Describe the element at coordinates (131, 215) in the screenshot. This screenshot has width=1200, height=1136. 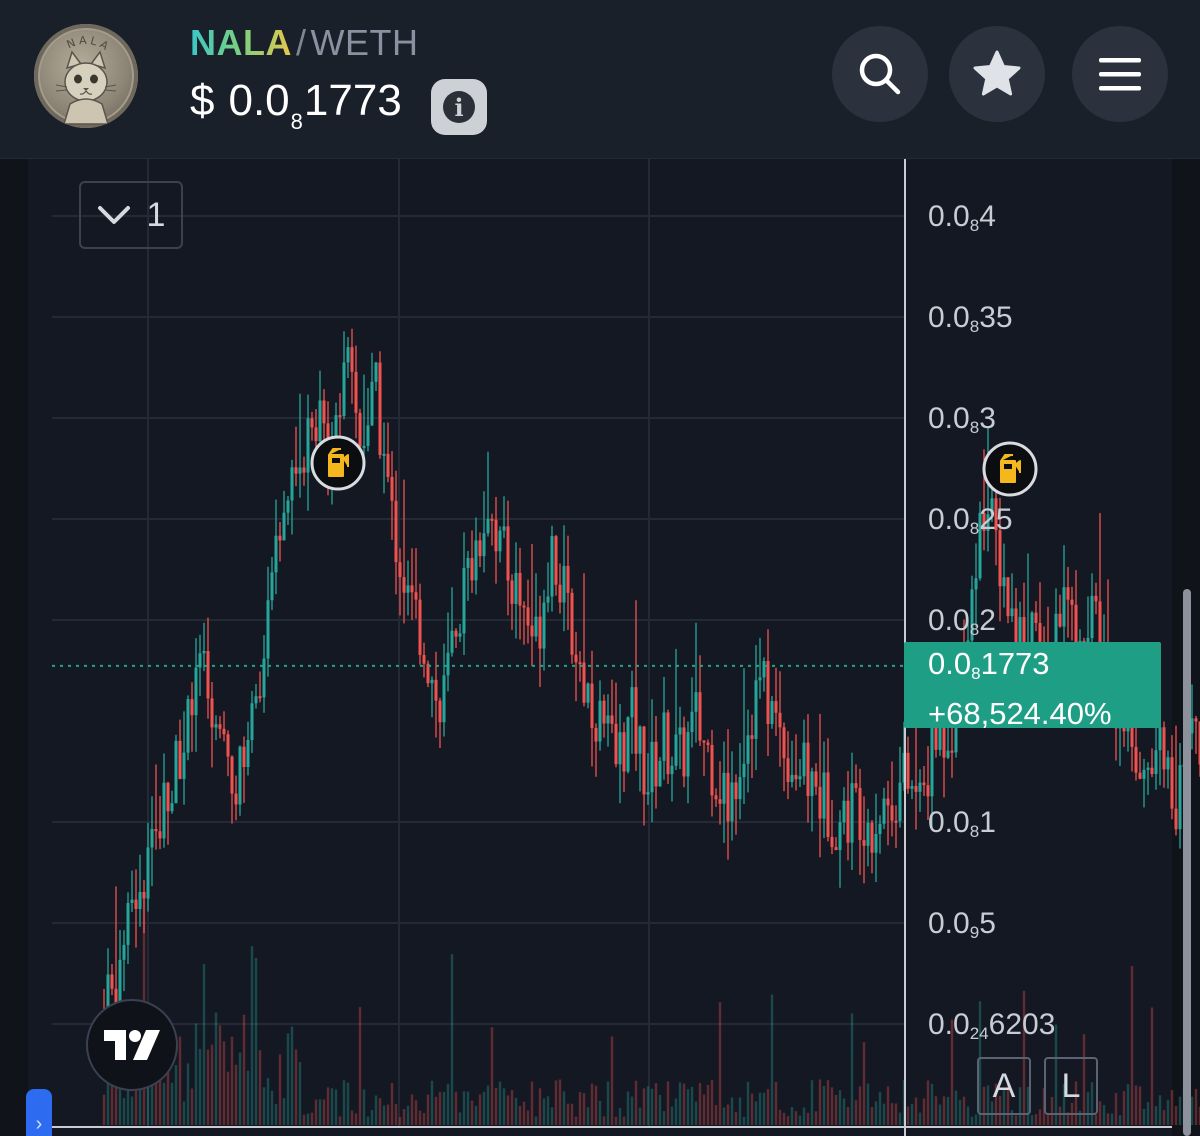
I see `interval-dropdown: 1` at that location.